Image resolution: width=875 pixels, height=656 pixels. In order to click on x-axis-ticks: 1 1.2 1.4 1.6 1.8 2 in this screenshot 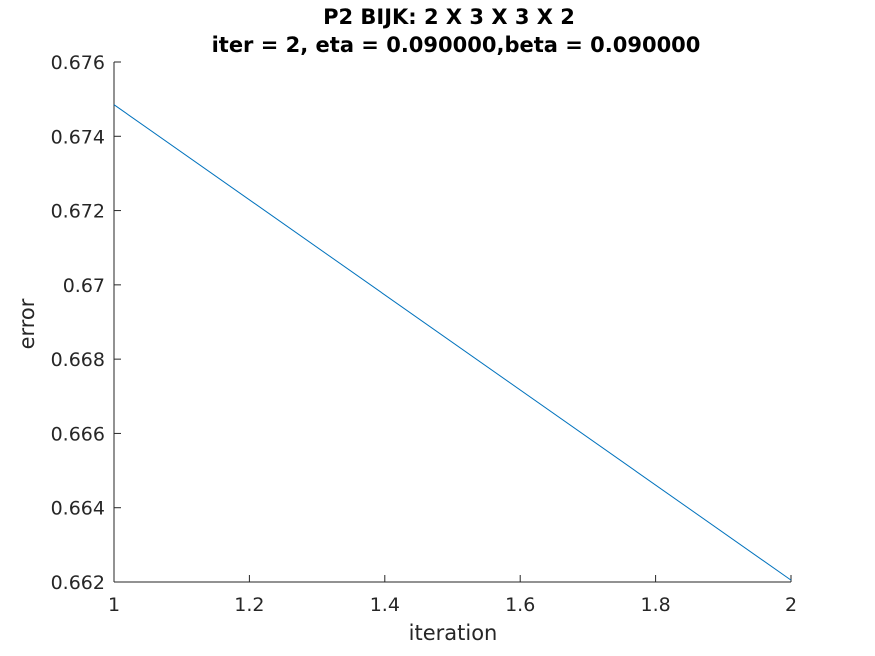, I will do `click(452, 595)`.